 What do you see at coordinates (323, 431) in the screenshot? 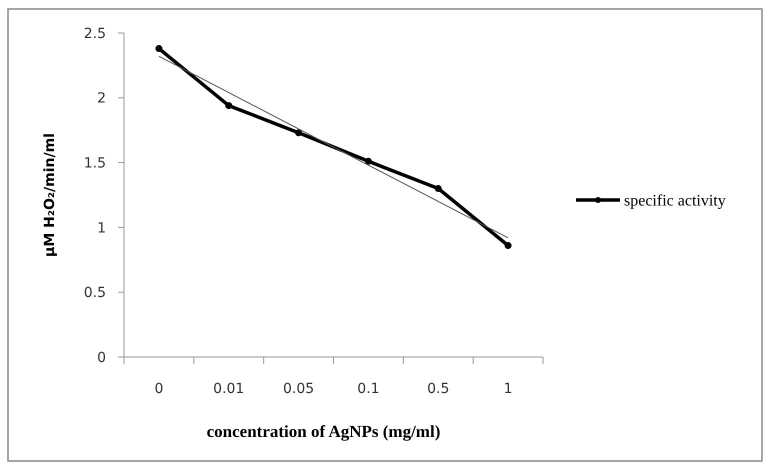
I see `x-axis-title: concentration of AgNPs (mg/ml)` at bounding box center [323, 431].